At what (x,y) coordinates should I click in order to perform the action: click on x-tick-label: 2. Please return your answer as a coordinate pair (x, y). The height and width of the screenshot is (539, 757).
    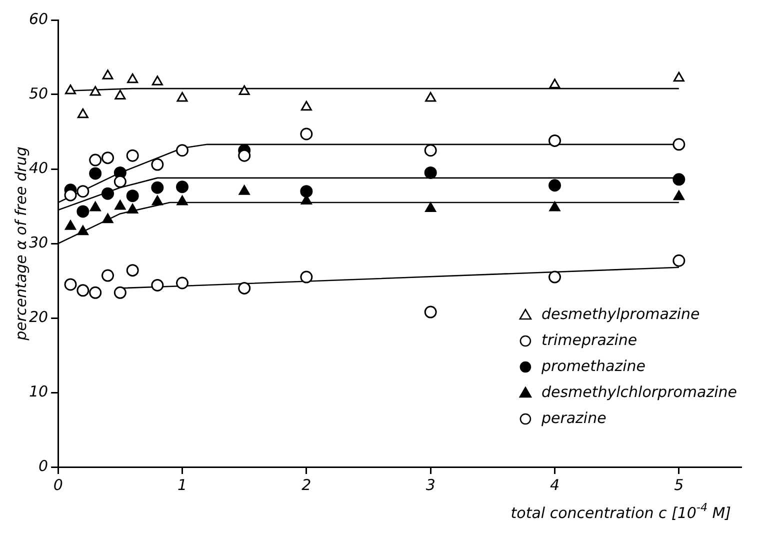
    Looking at the image, I should click on (307, 485).